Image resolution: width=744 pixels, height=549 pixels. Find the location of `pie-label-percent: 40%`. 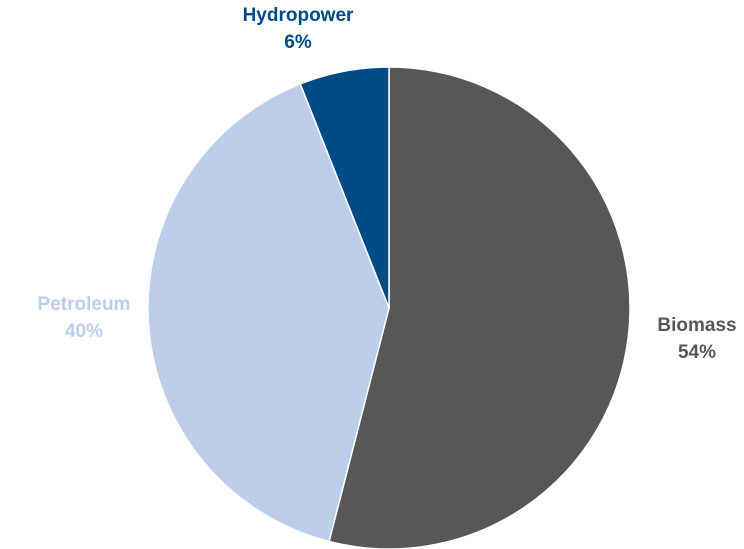

pie-label-percent: 40% is located at coordinates (84, 331).